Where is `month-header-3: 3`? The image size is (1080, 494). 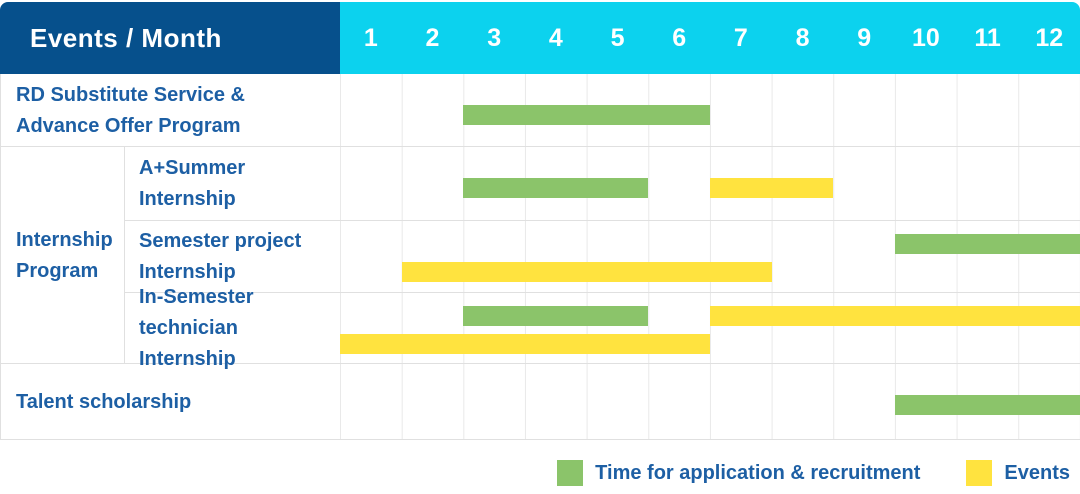 month-header-3: 3 is located at coordinates (494, 37).